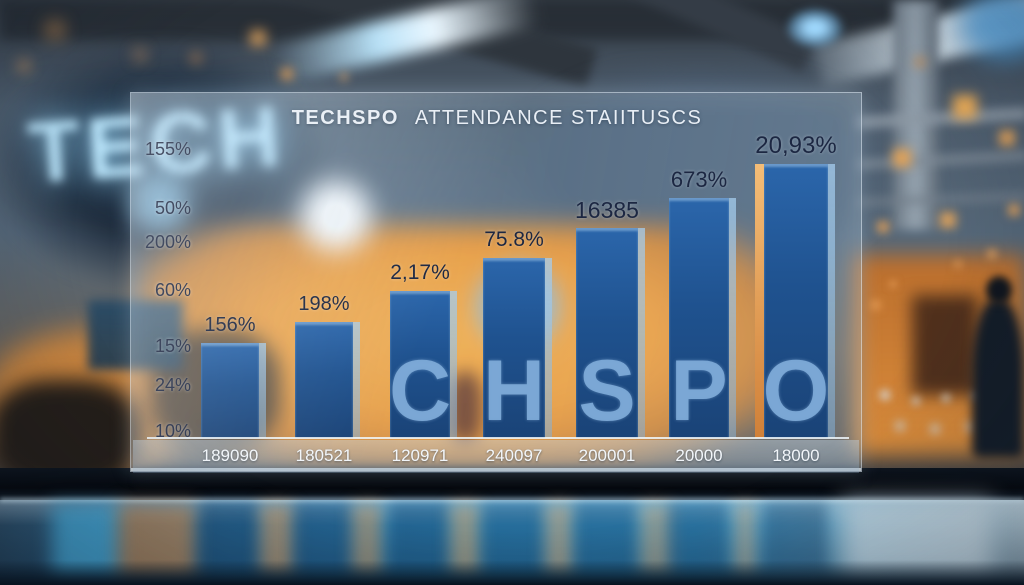 The image size is (1024, 585). Describe the element at coordinates (945, 345) in the screenshot. I see `doorway` at that location.